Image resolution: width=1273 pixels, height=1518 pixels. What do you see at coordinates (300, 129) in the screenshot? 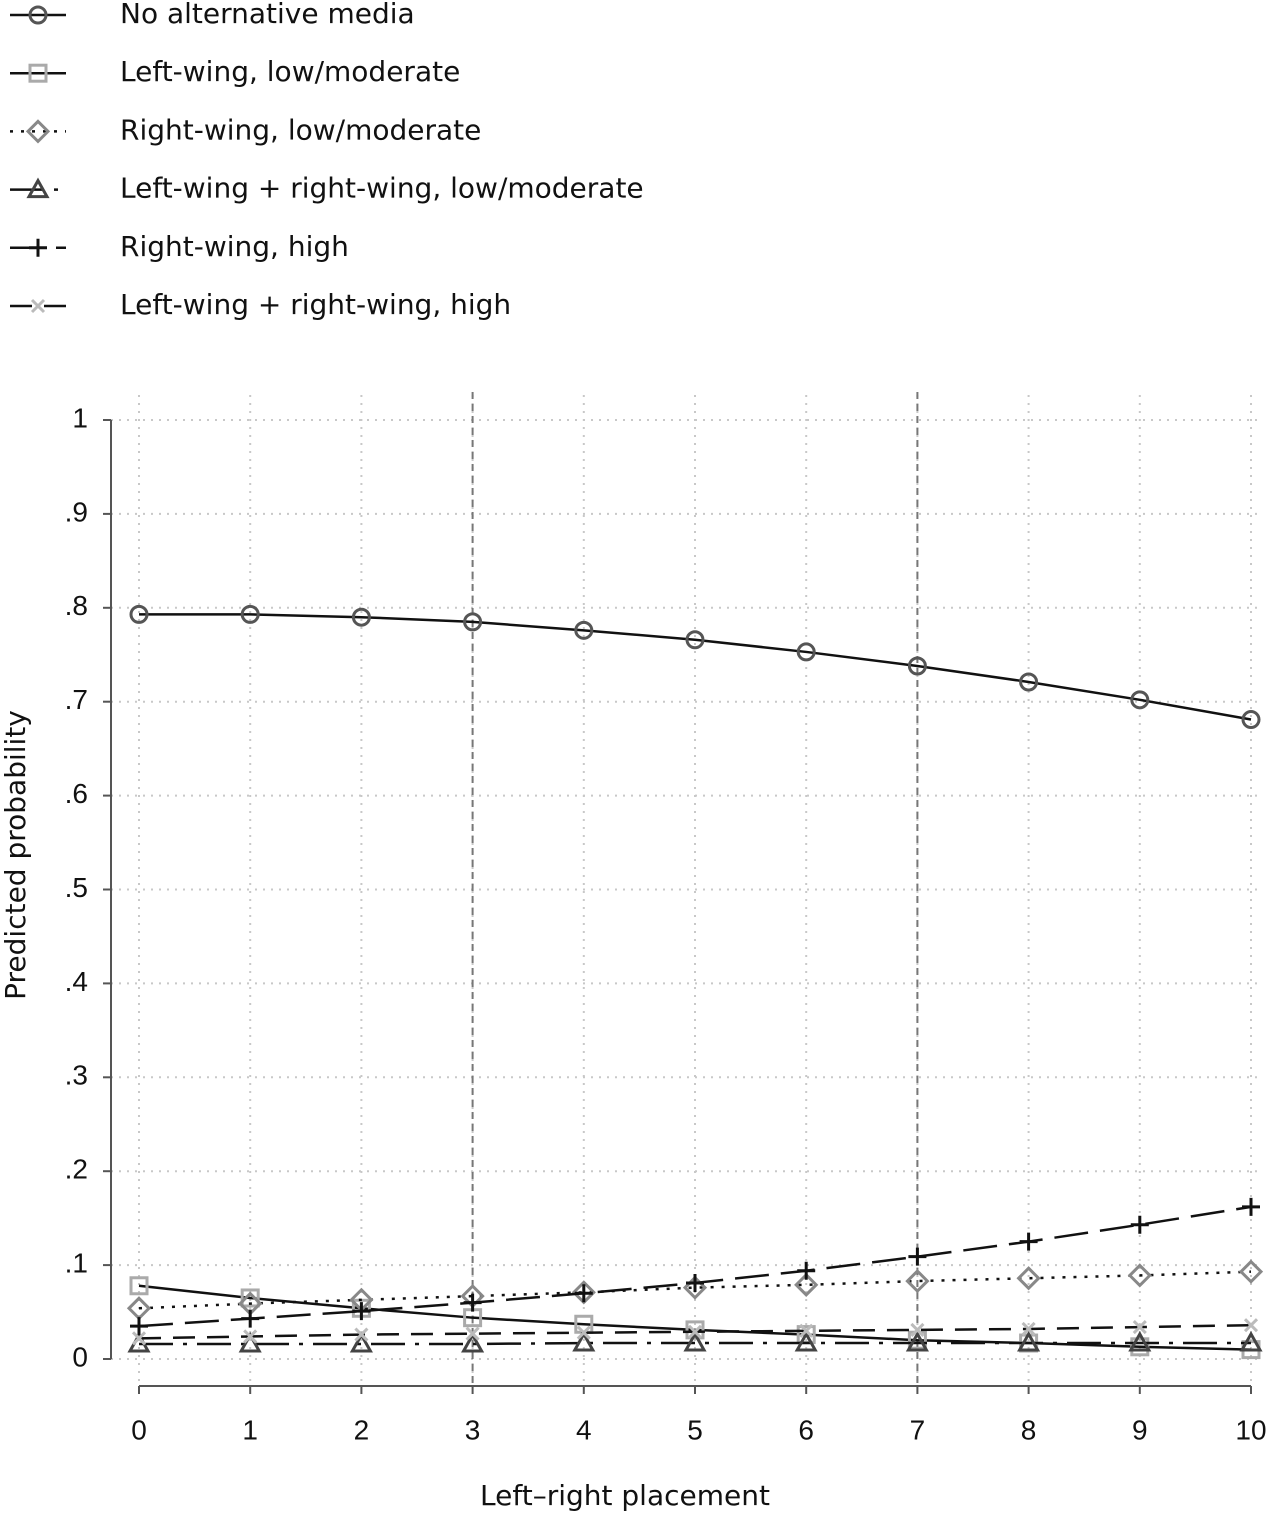
I see `legend-label: Right-wing, low/moderate` at bounding box center [300, 129].